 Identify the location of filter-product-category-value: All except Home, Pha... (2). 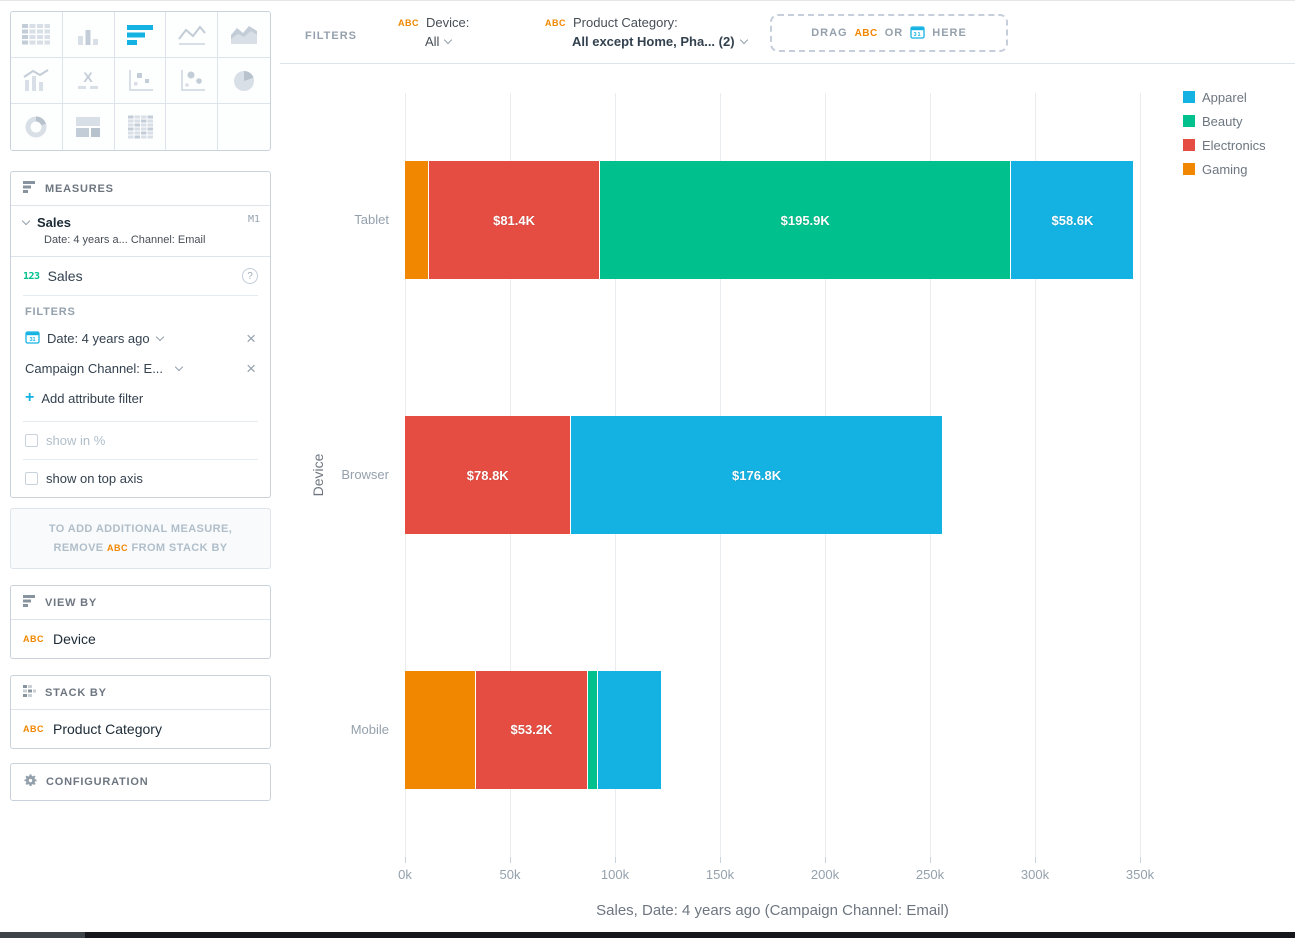
(653, 41).